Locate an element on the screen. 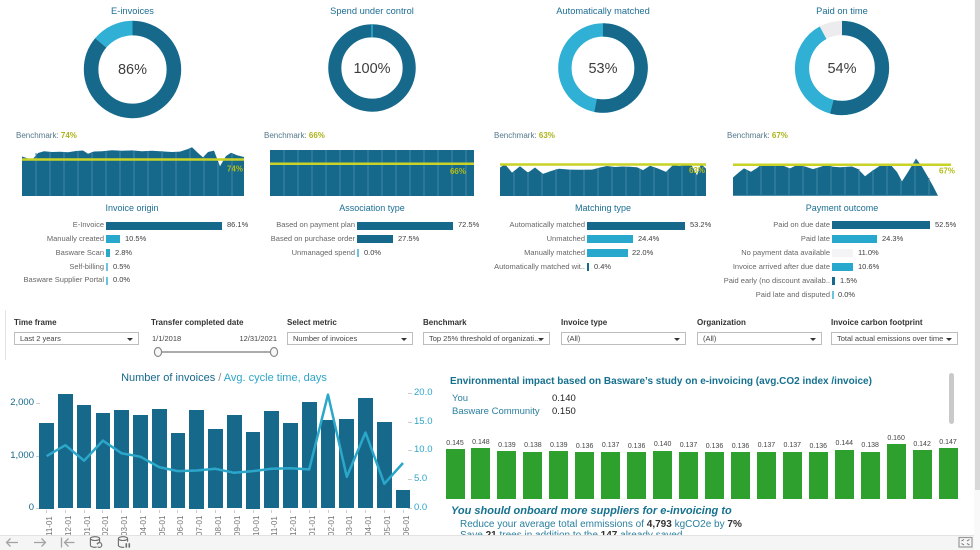 The width and height of the screenshot is (980, 550). svg-text: 66% is located at coordinates (458, 171).